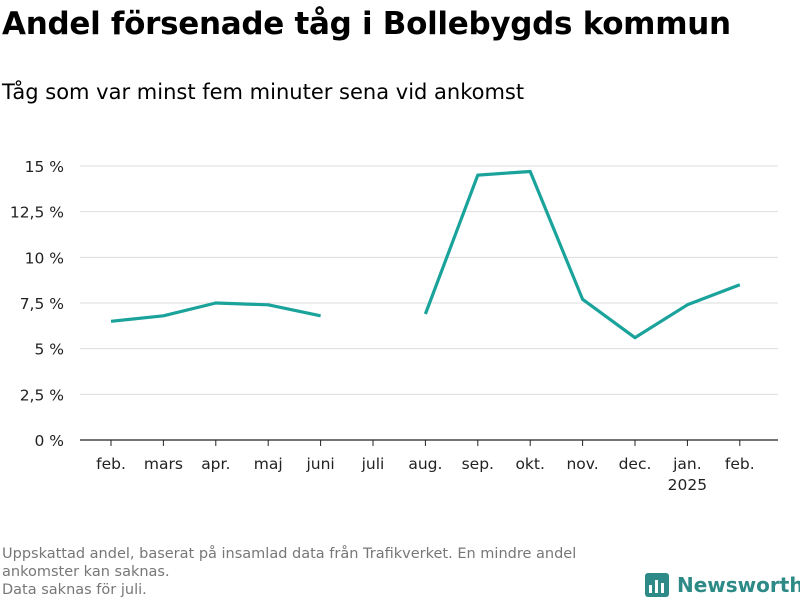 This screenshot has height=600, width=800. What do you see at coordinates (657, 585) in the screenshot?
I see `newsworthy-logo-icon` at bounding box center [657, 585].